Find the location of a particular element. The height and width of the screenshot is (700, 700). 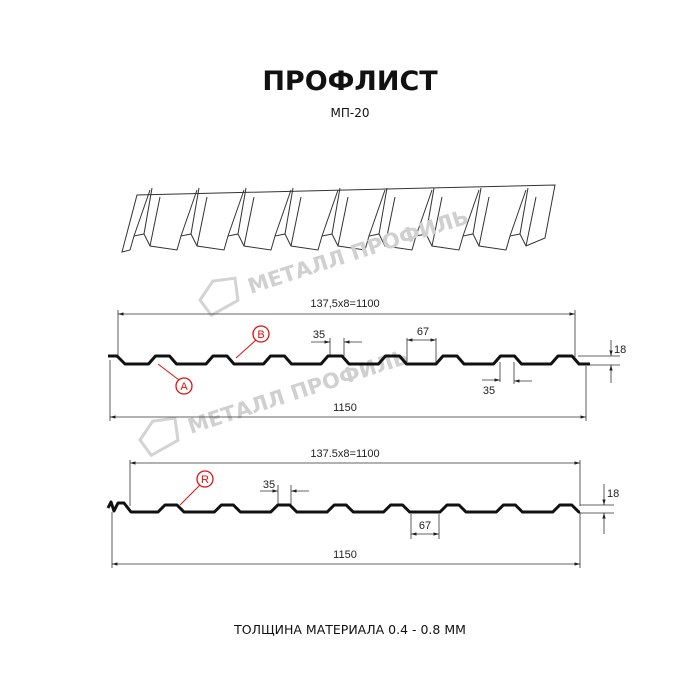

material-thickness-note: ТОЛЩИНА МАТЕРИАЛА 0.4 - 0.8 ММ is located at coordinates (349, 629).